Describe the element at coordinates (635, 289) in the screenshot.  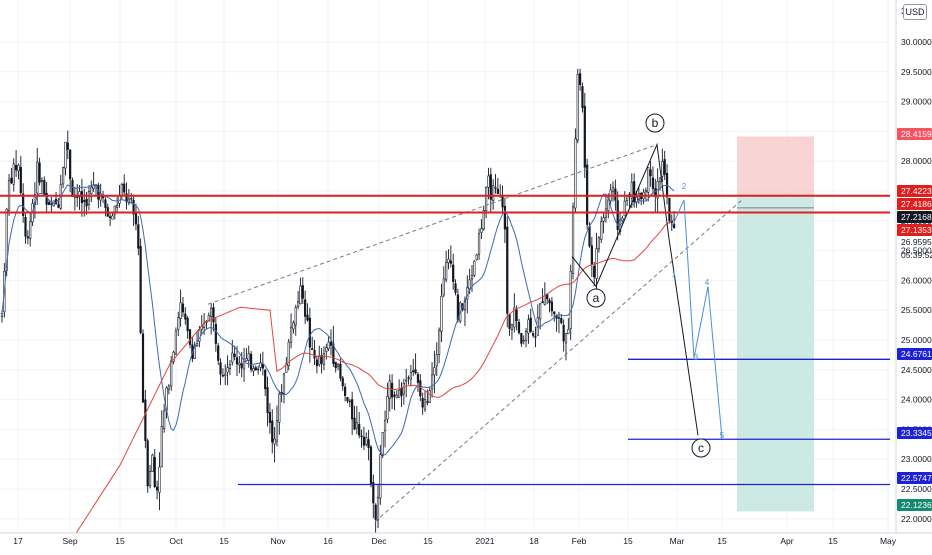
I see `abc-wave-line` at that location.